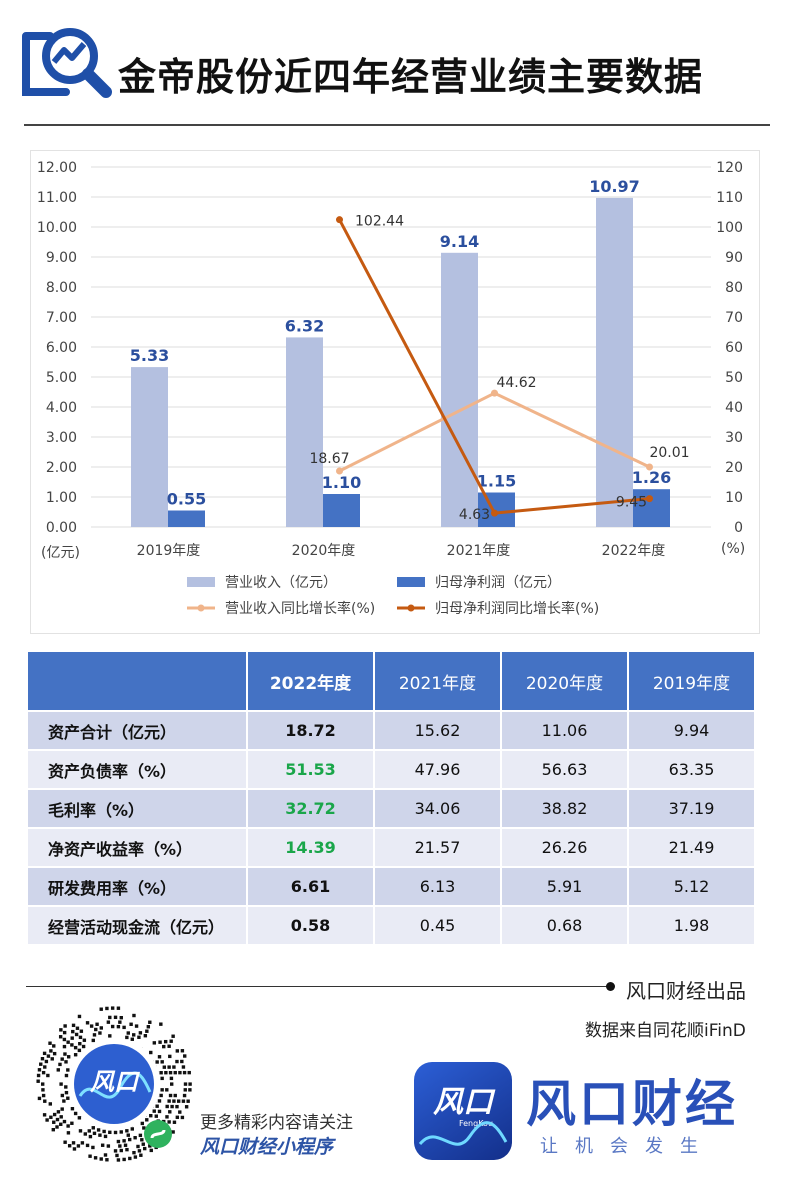  I want to click on y-right-tick-label: 70, so click(734, 318).